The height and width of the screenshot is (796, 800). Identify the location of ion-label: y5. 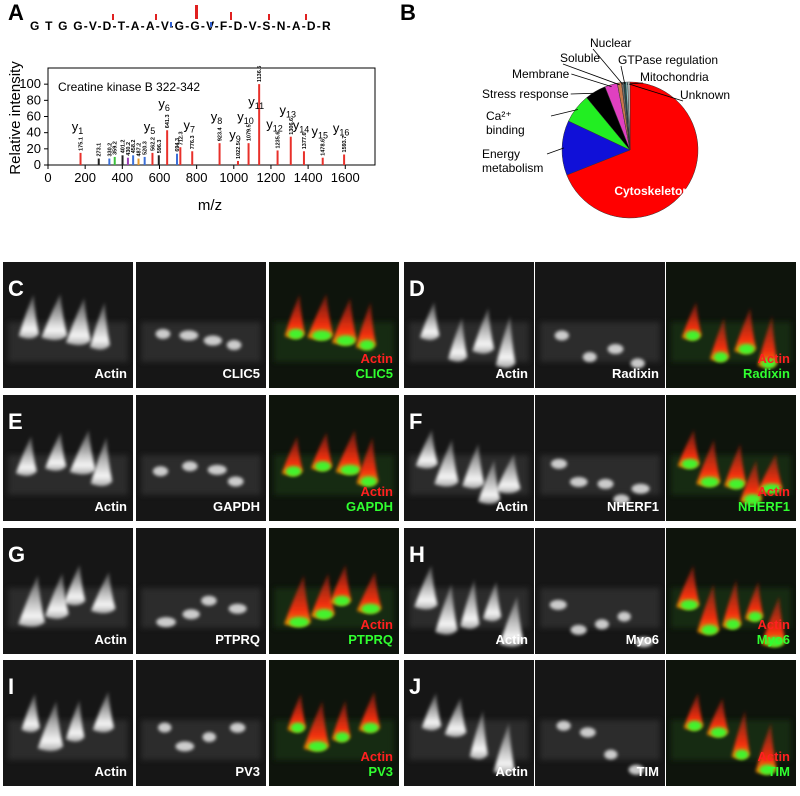
(150, 127).